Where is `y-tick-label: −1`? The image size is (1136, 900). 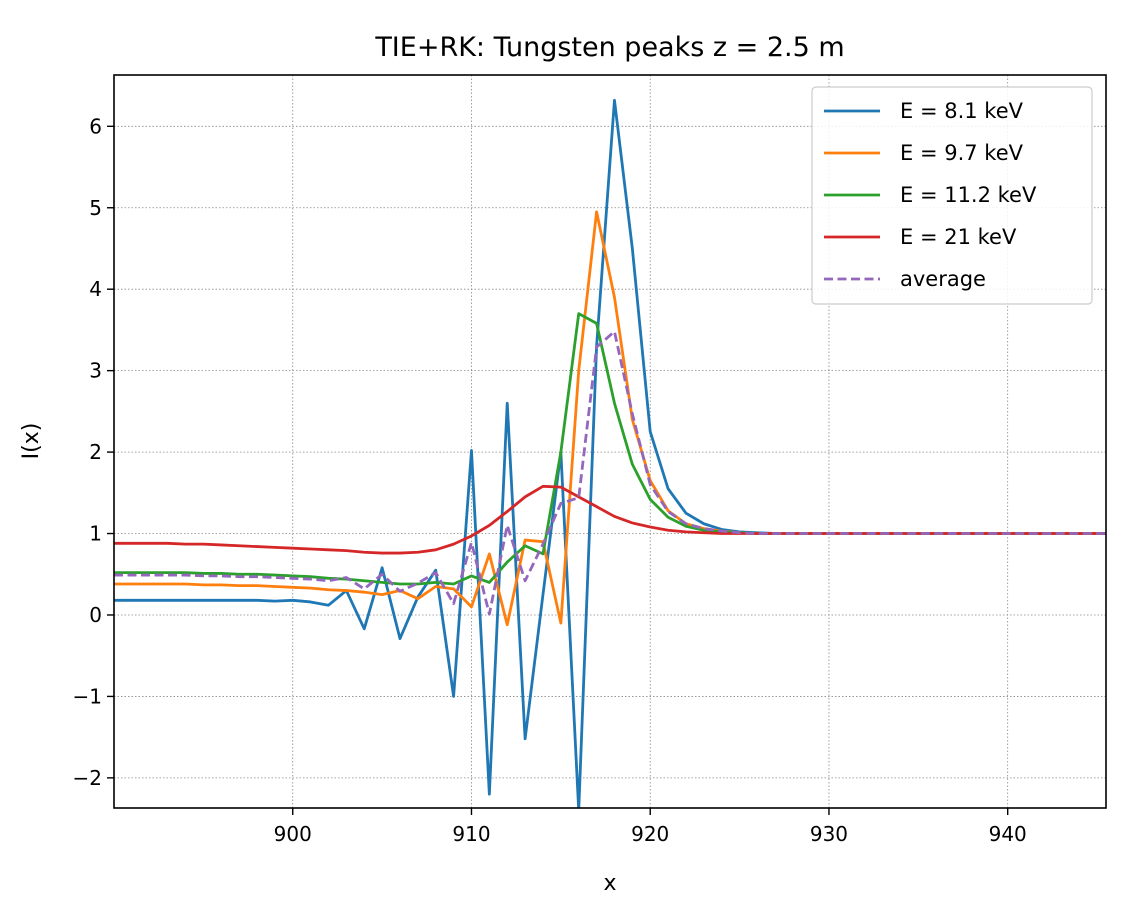
y-tick-label: −1 is located at coordinates (87, 696).